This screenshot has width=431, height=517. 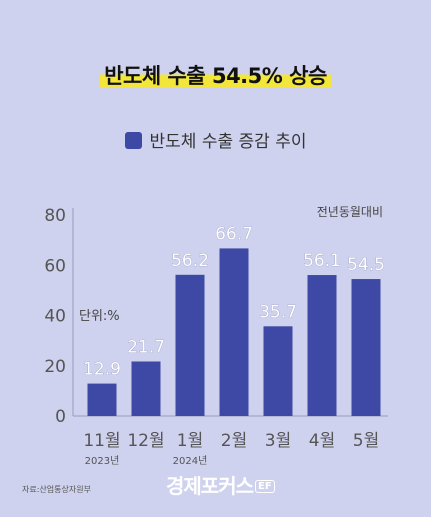 What do you see at coordinates (55, 216) in the screenshot?
I see `y-tick-label: 80` at bounding box center [55, 216].